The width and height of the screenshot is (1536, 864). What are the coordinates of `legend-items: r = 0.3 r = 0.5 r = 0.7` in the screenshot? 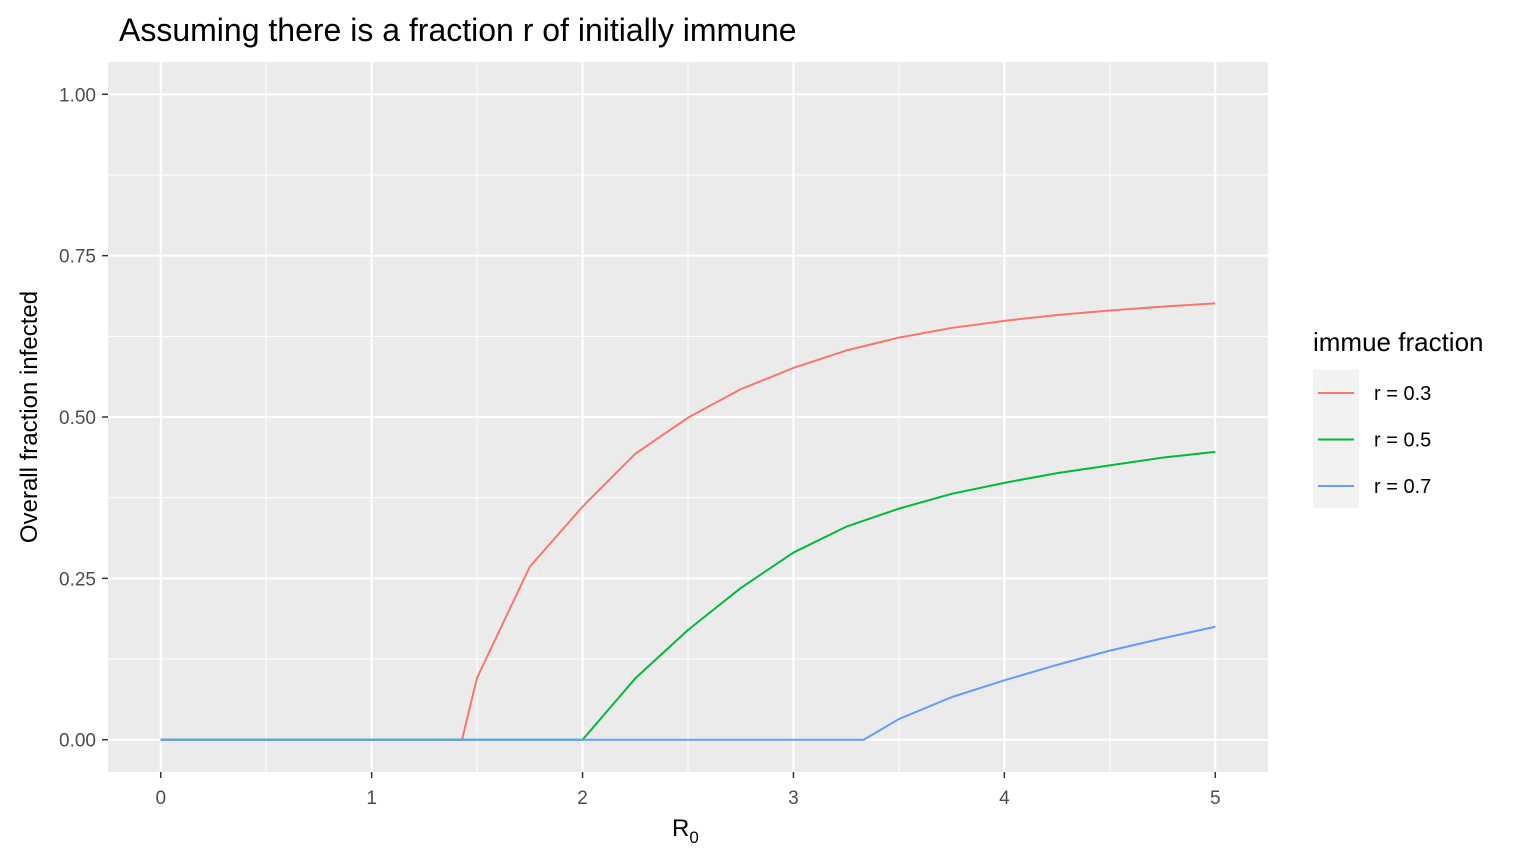 It's located at (1374, 440).